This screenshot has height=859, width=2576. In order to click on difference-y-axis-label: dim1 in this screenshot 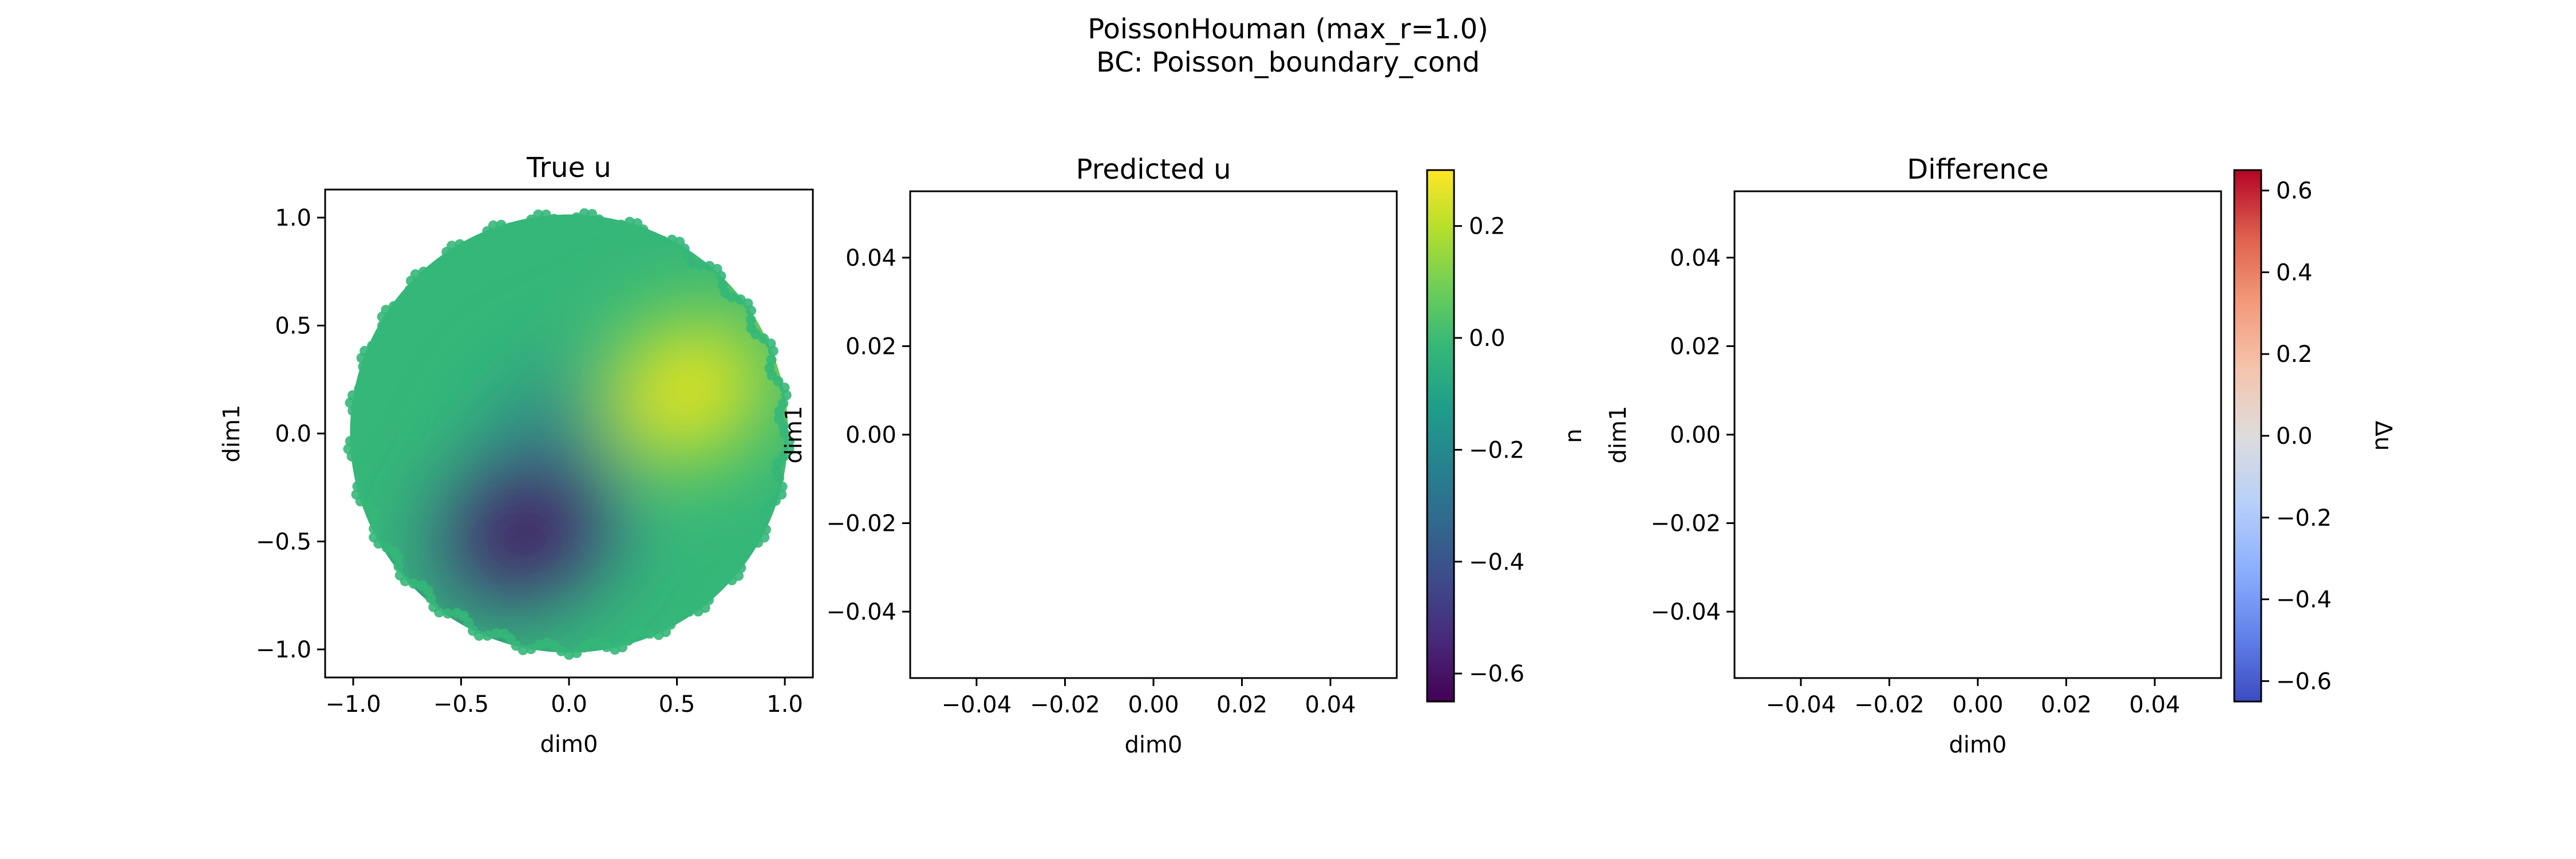, I will do `click(1618, 435)`.